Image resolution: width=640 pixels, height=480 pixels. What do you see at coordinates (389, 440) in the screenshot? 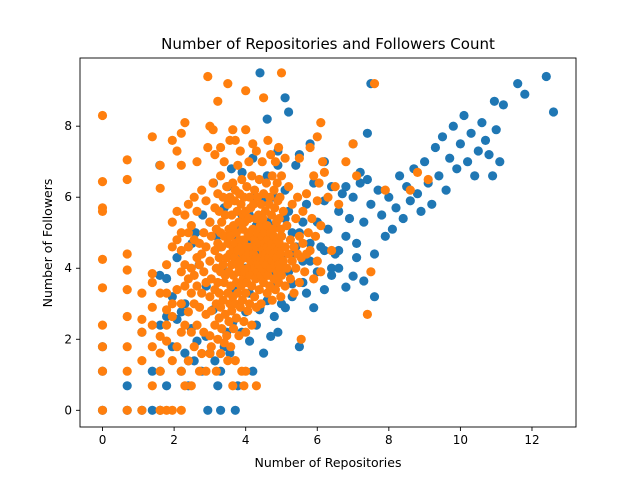
I see `x-tick-label: 8` at bounding box center [389, 440].